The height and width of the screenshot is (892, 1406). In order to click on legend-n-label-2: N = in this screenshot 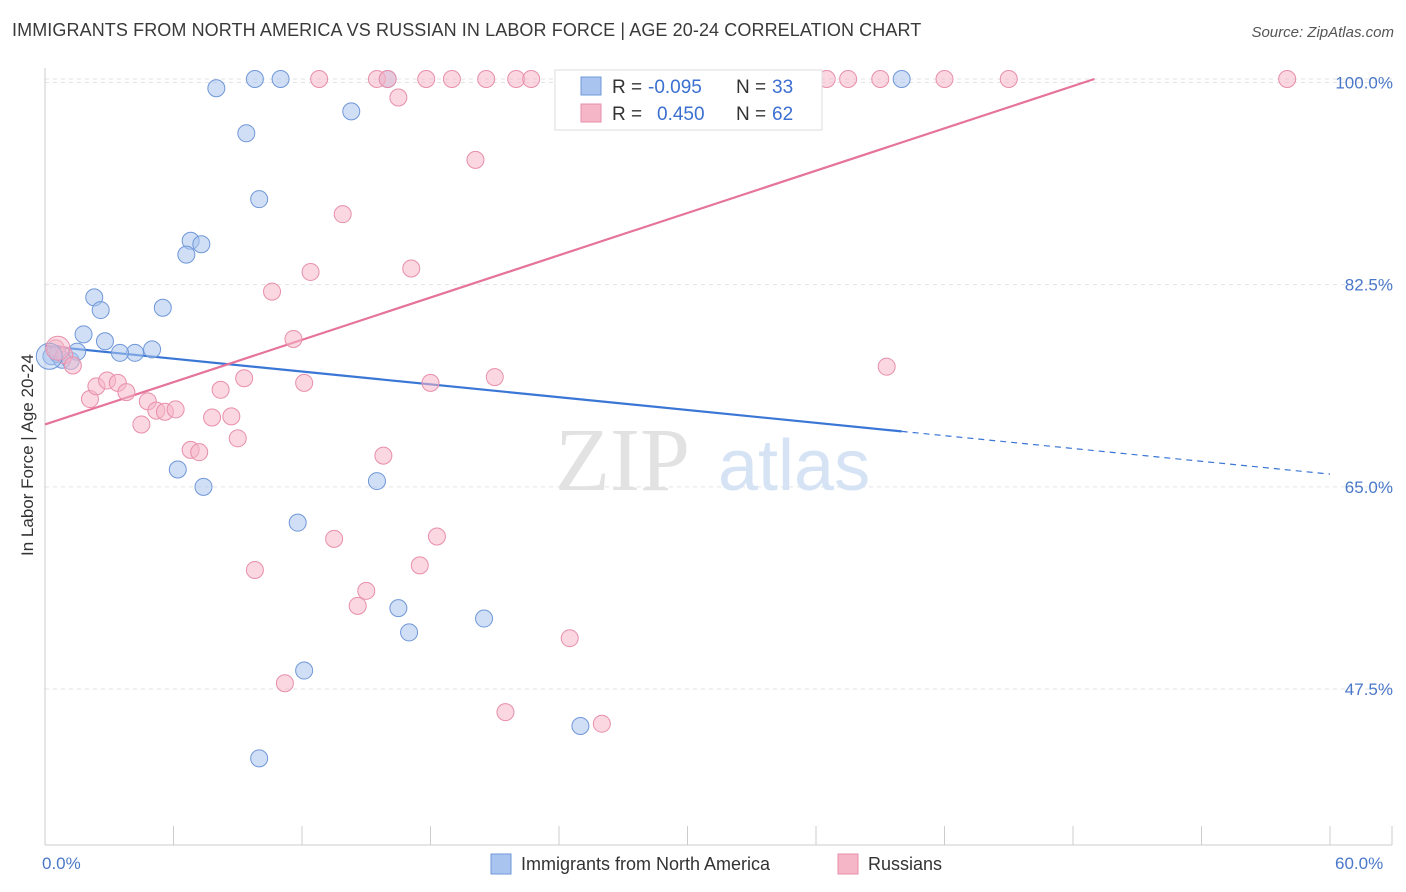, I will do `click(751, 114)`.